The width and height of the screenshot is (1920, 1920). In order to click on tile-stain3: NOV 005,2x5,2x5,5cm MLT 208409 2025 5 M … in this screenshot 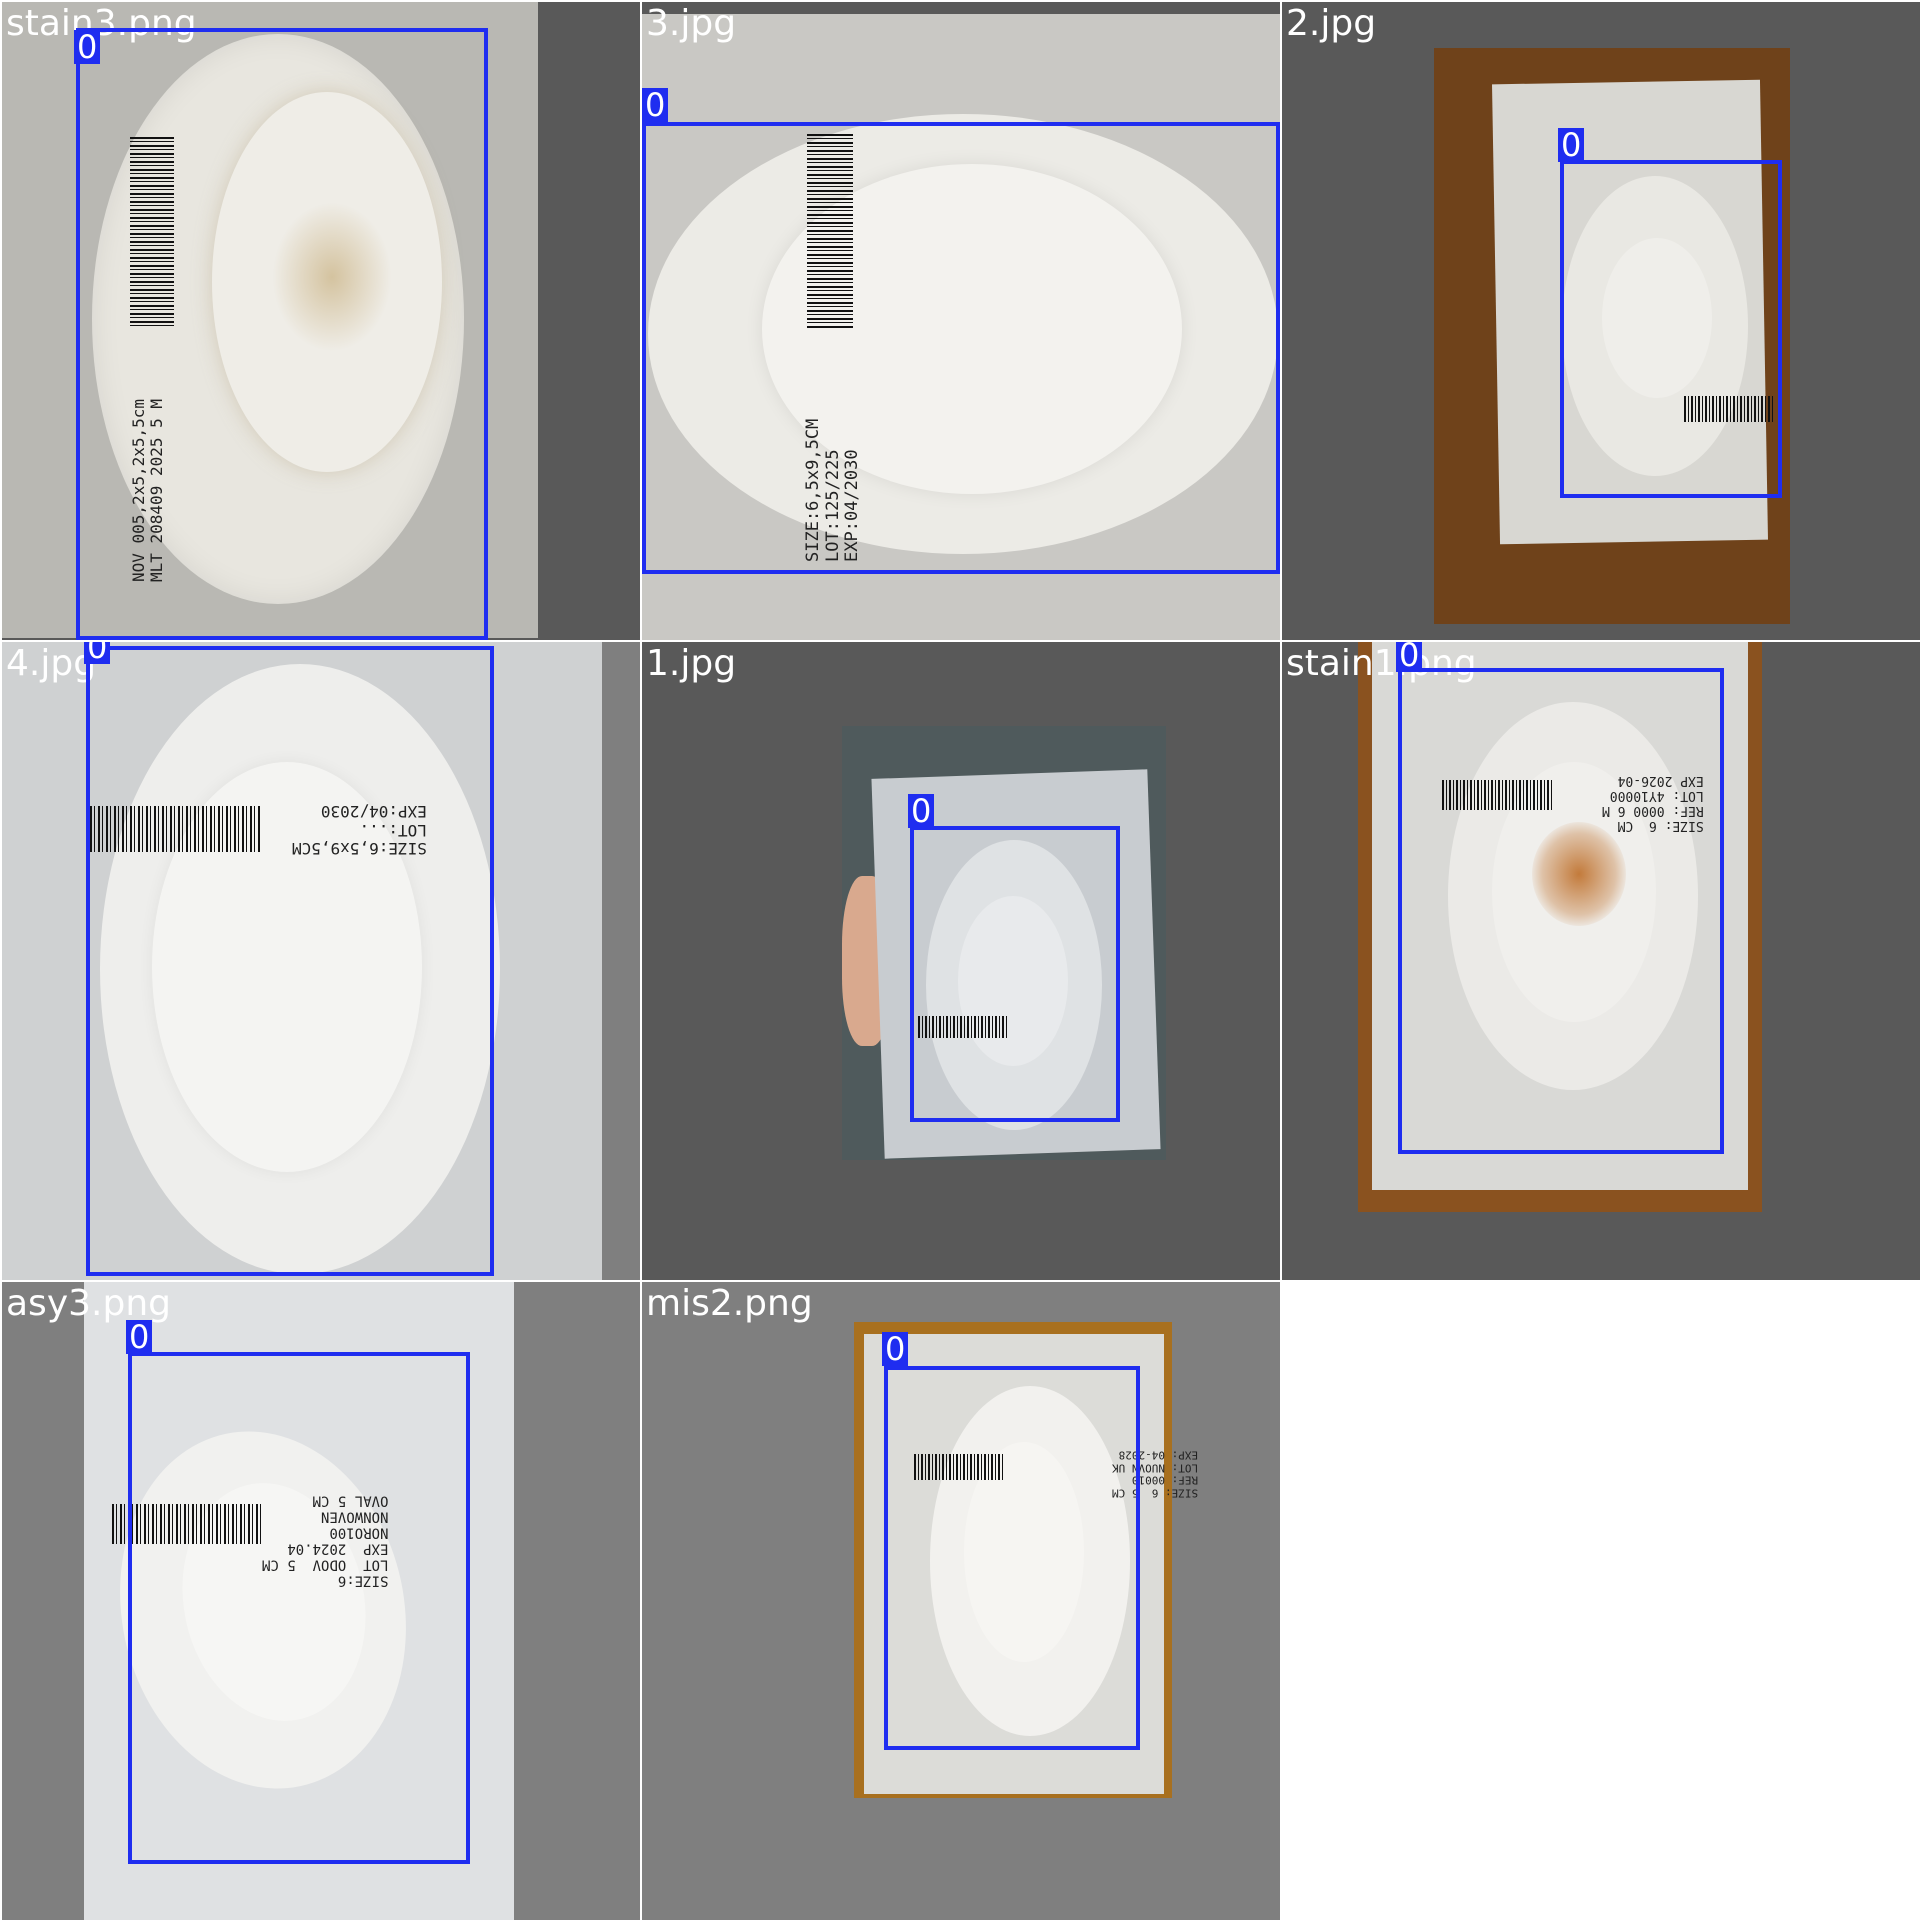, I will do `click(321, 321)`.